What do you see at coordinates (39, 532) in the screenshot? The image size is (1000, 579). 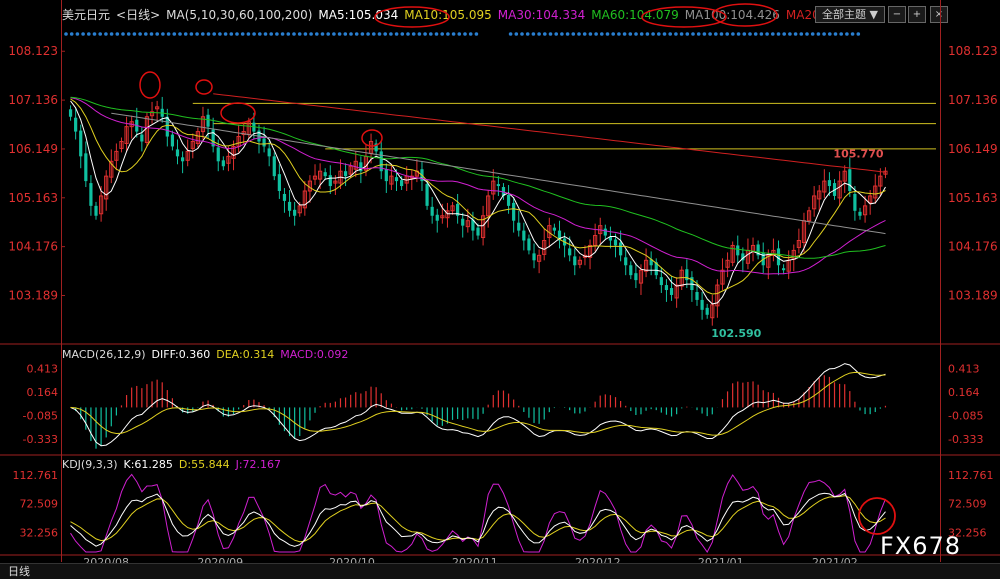 I see `kdj-y-label: 32.256` at bounding box center [39, 532].